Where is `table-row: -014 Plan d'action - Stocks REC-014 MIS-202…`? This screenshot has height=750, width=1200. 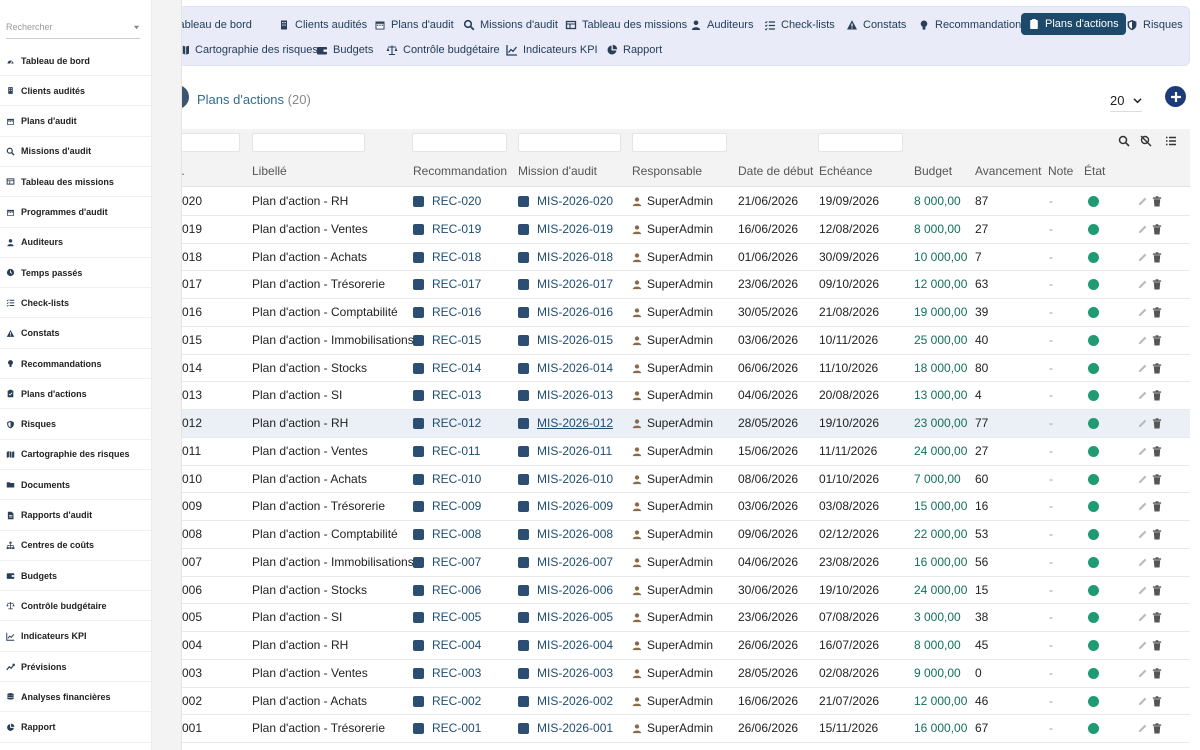 table-row: -014 Plan d'action - Stocks REC-014 MIS-202… is located at coordinates (677, 369).